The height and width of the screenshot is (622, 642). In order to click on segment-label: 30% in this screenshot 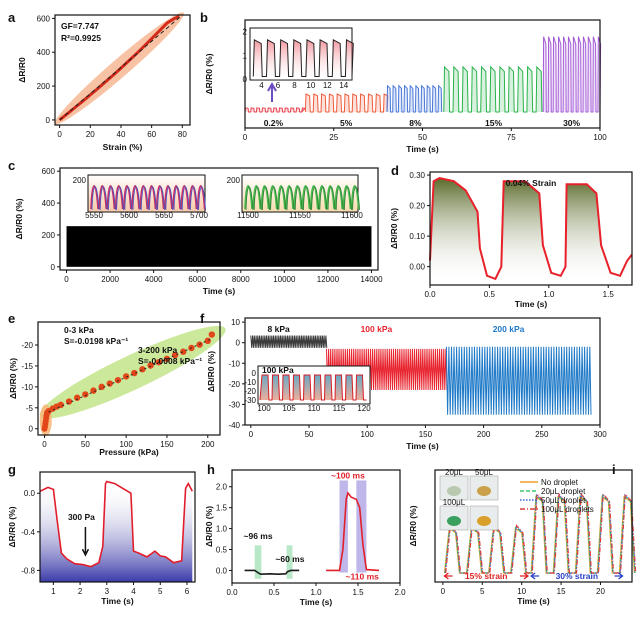, I will do `click(571, 123)`.